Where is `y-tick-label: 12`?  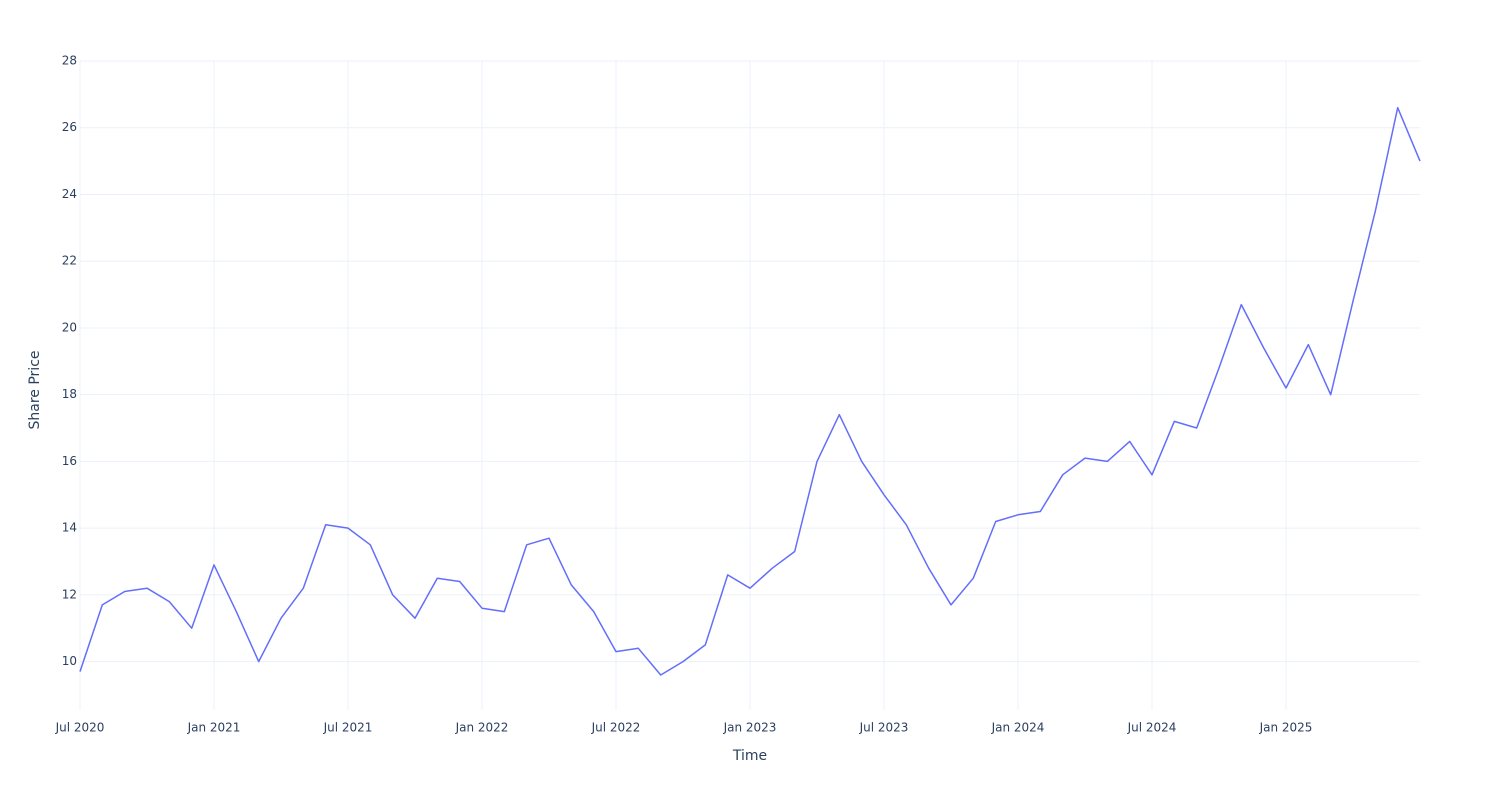 y-tick-label: 12 is located at coordinates (69, 594).